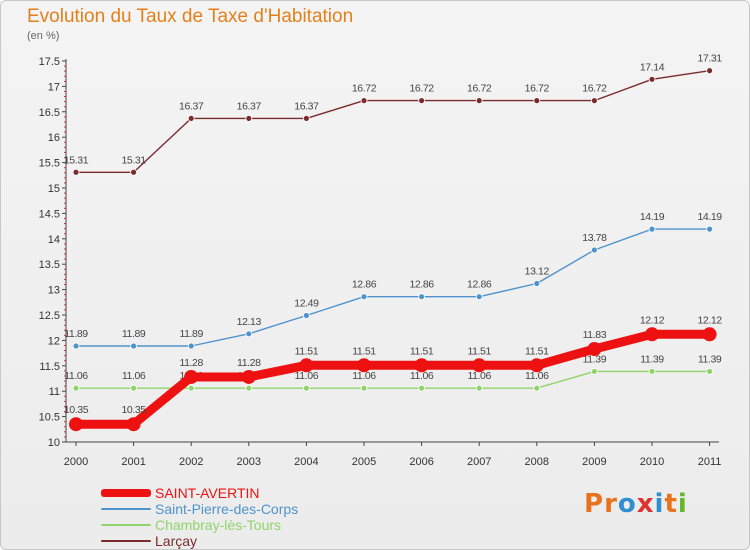 The height and width of the screenshot is (550, 750). I want to click on y-tick-label: 16, so click(54, 138).